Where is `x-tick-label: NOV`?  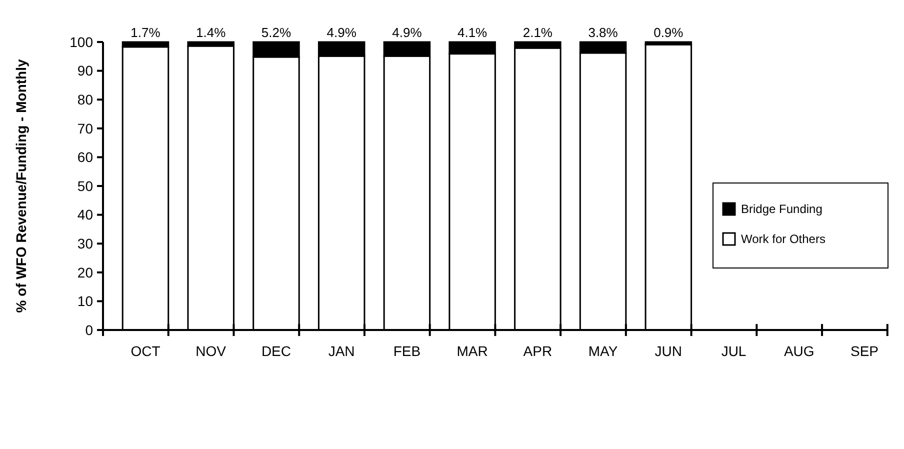
x-tick-label: NOV is located at coordinates (211, 351).